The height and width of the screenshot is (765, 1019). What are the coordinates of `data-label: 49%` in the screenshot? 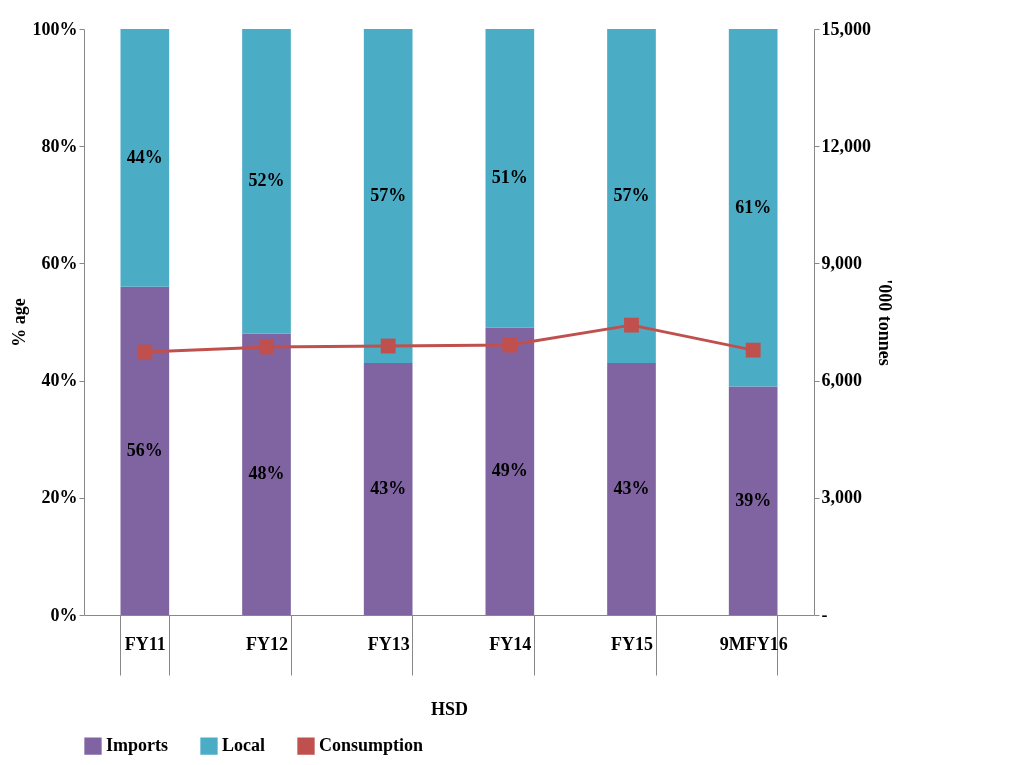 It's located at (509, 470).